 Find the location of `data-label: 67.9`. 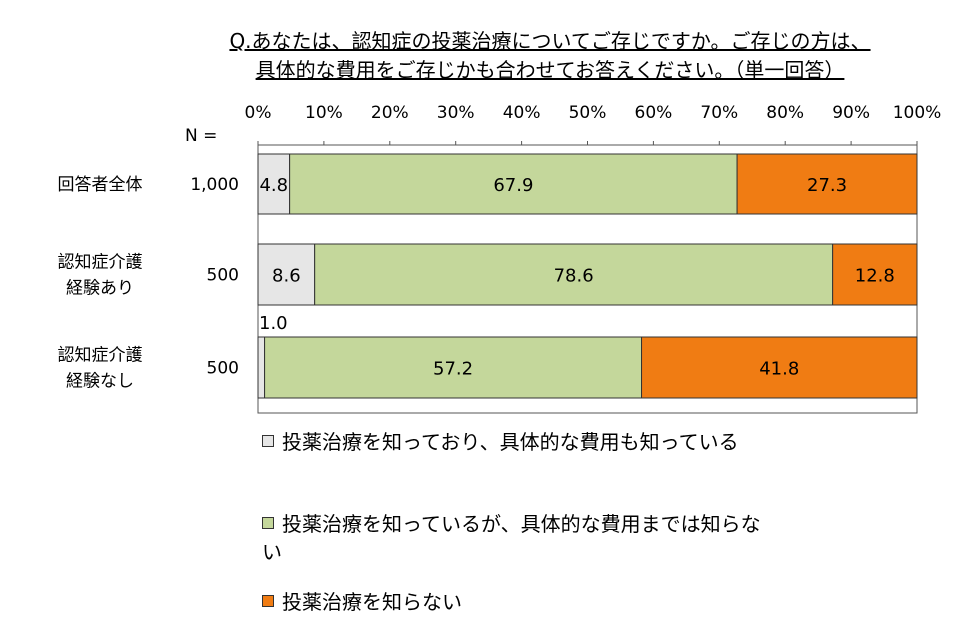

data-label: 67.9 is located at coordinates (513, 185).